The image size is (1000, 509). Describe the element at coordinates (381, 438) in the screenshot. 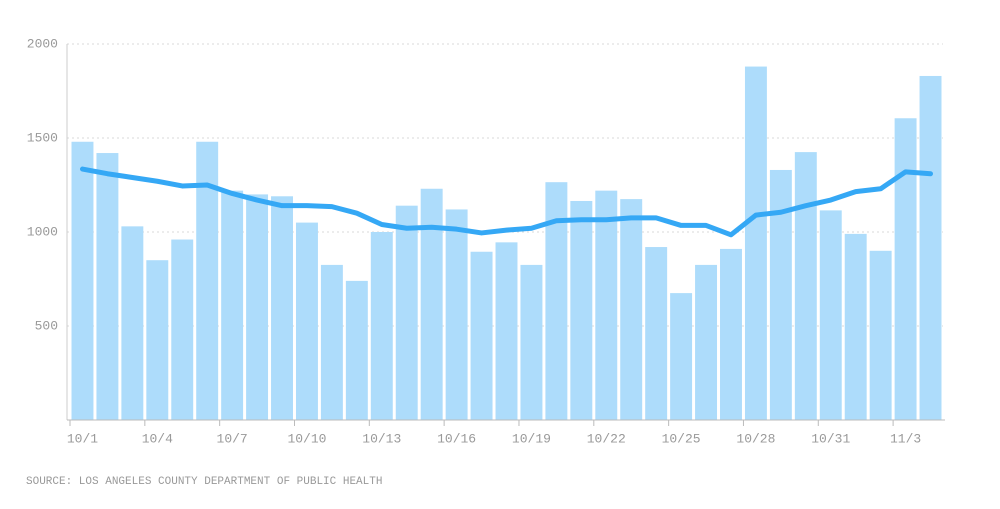

I see `x-tick-label: 10/13` at that location.